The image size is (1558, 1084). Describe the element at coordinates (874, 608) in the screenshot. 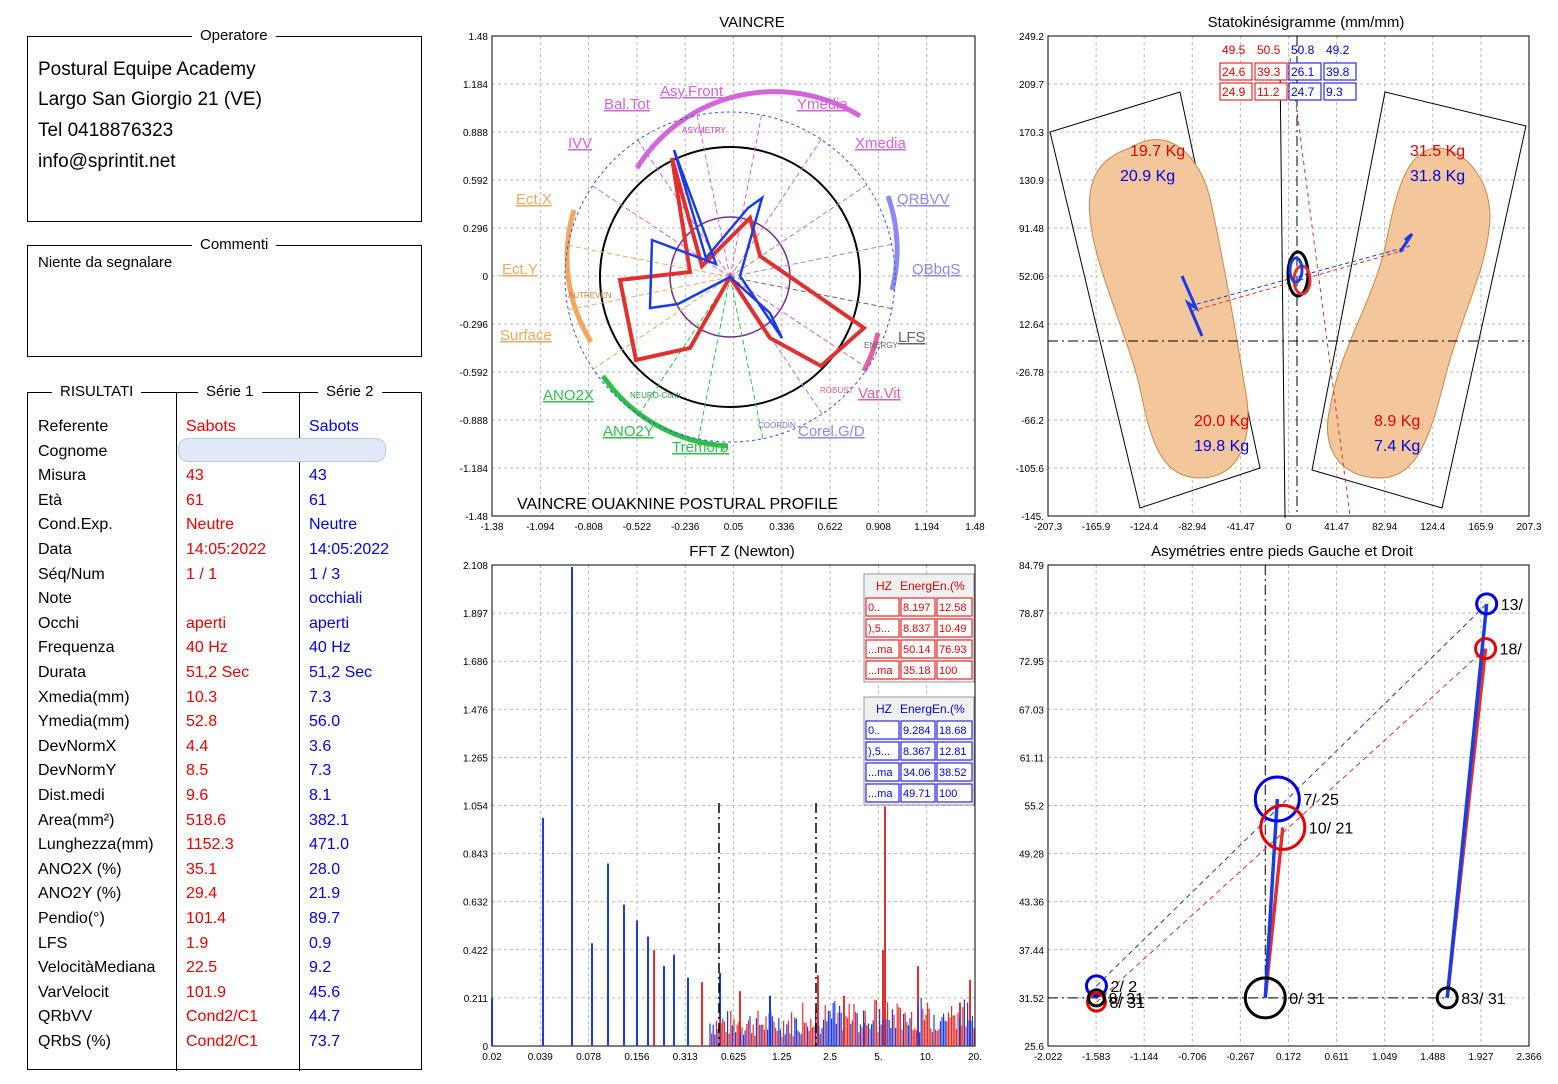

I see `table-value: 0..` at that location.